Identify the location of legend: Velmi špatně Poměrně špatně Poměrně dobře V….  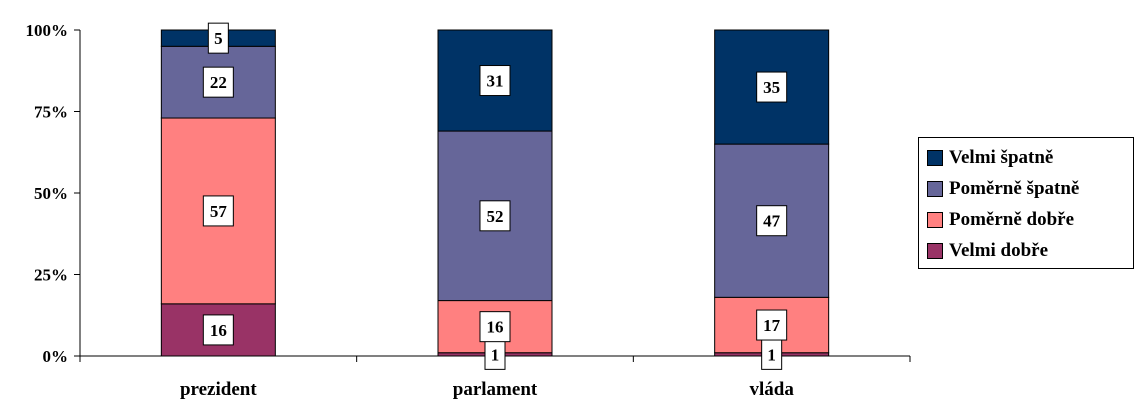
(1026, 203).